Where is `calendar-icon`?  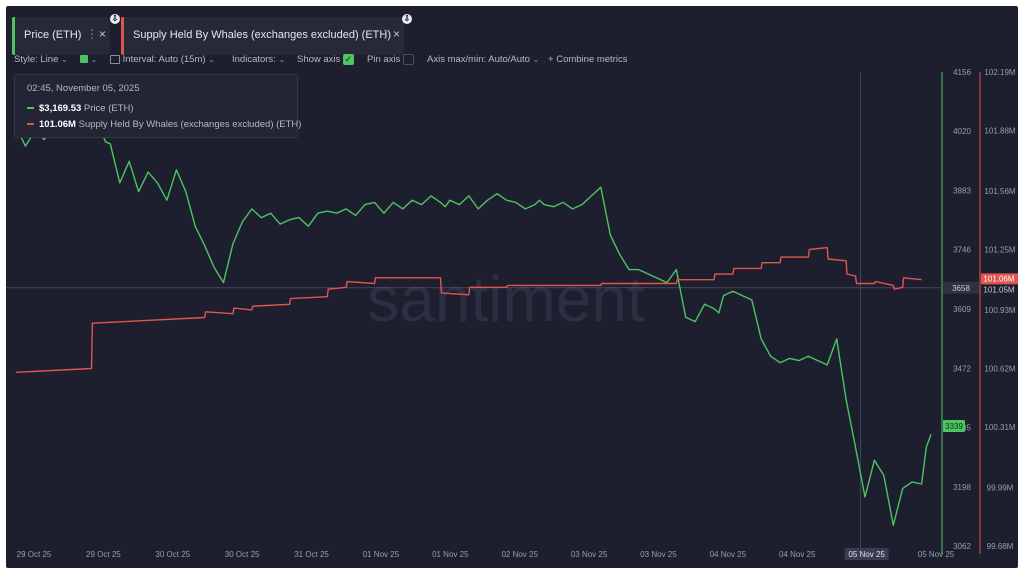
calendar-icon is located at coordinates (115, 59).